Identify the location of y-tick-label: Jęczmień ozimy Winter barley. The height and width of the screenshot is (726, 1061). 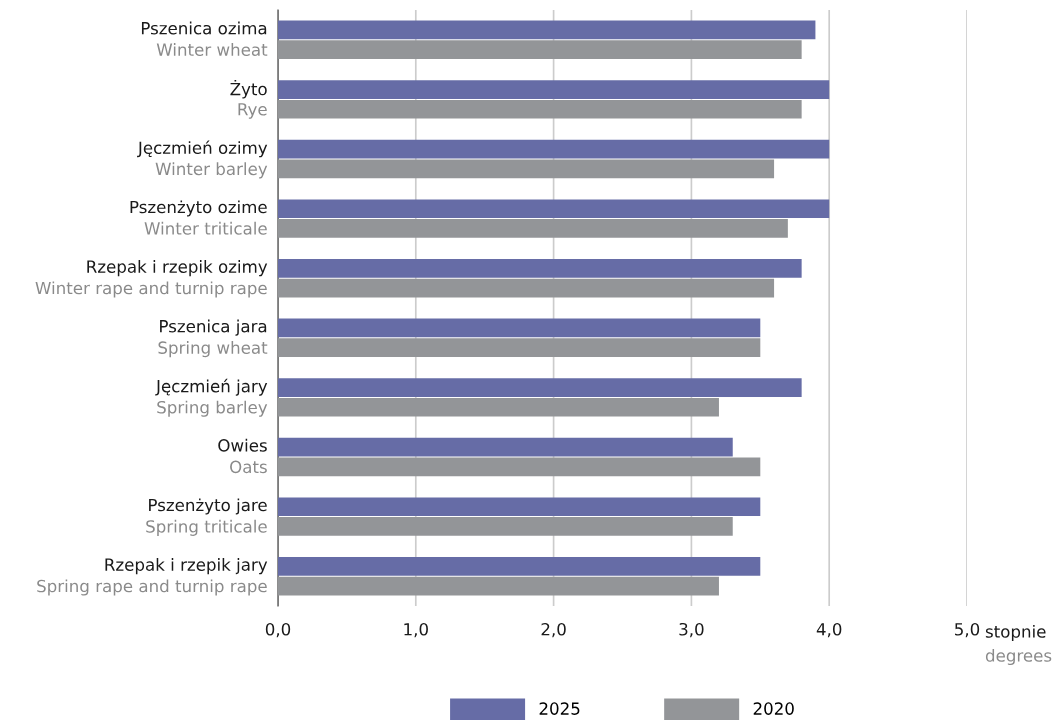
(202, 159).